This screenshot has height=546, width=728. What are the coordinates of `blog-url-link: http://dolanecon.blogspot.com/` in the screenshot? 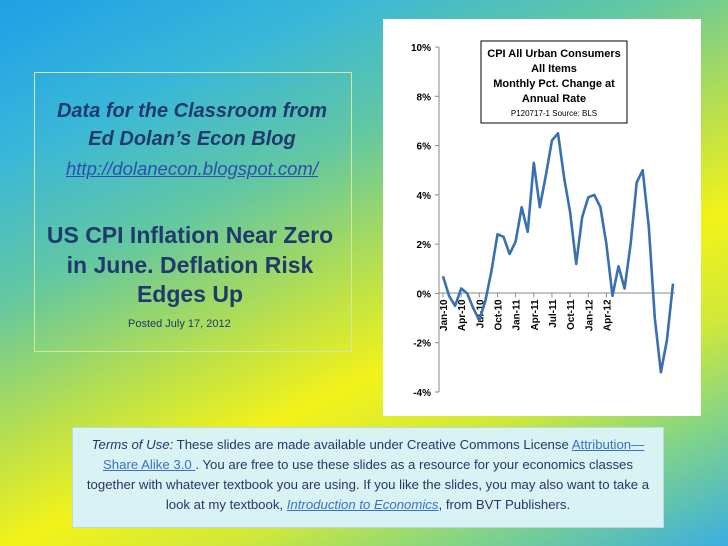 It's located at (192, 168).